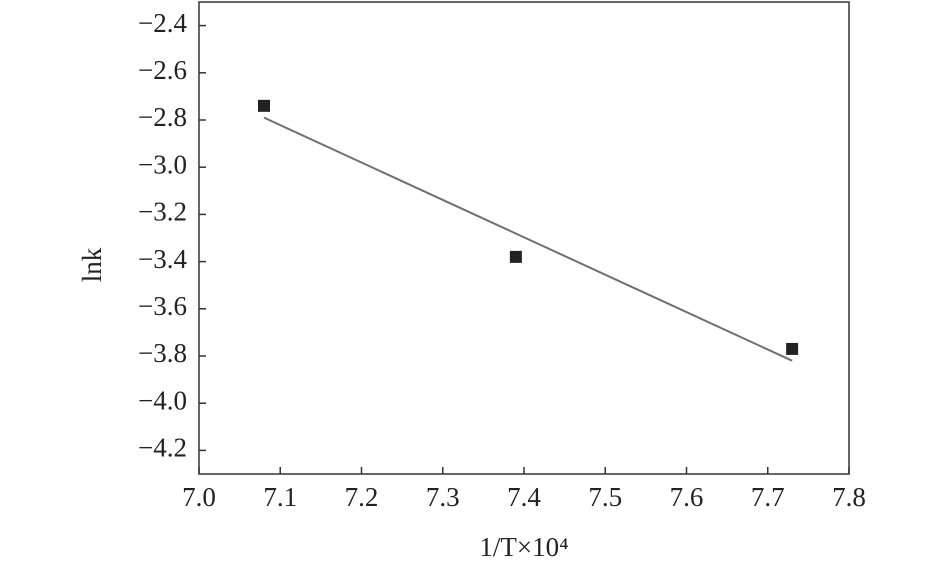 This screenshot has width=945, height=572. What do you see at coordinates (768, 497) in the screenshot?
I see `x-tick-label: 7.7` at bounding box center [768, 497].